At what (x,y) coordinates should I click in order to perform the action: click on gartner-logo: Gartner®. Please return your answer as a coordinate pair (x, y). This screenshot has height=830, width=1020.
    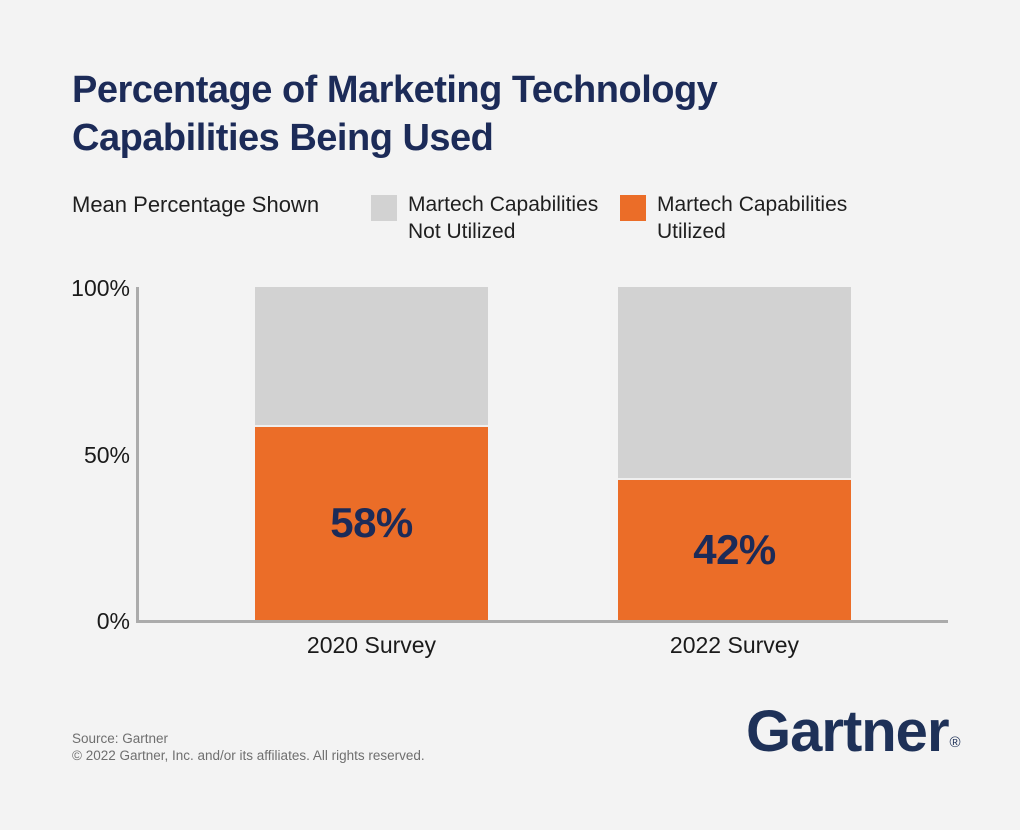
    Looking at the image, I should click on (853, 731).